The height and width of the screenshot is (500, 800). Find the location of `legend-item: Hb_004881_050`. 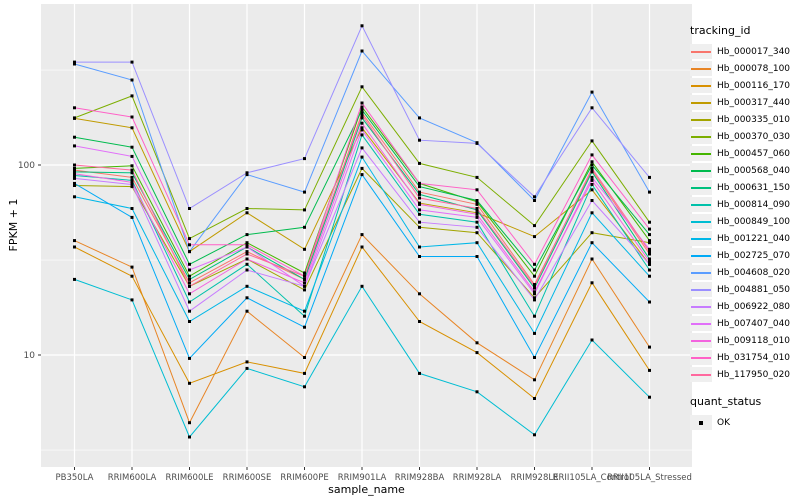

legend-item: Hb_004881_050 is located at coordinates (744, 289).